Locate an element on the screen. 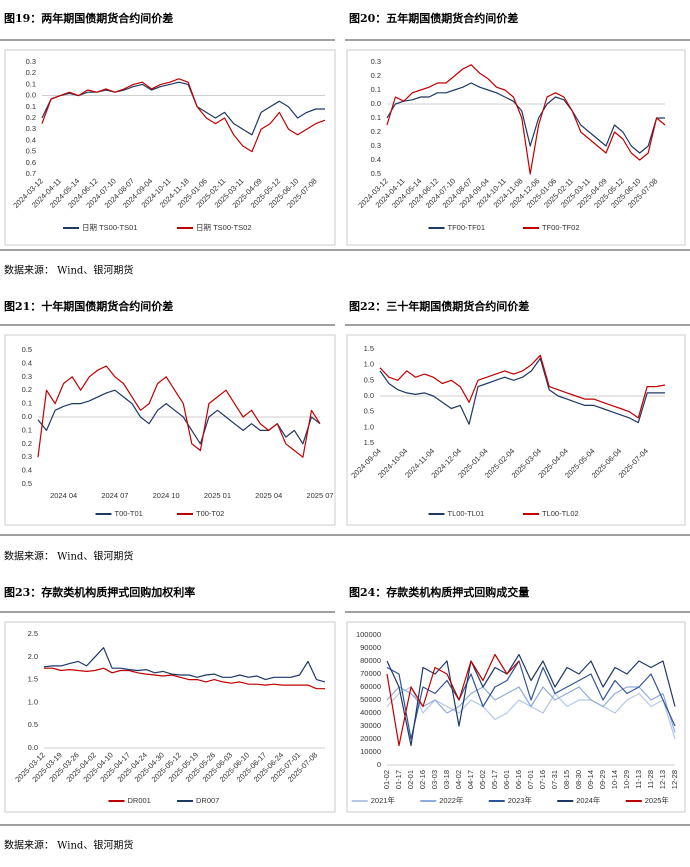 The width and height of the screenshot is (690, 867). y-tick-label: 90000 is located at coordinates (370, 647).